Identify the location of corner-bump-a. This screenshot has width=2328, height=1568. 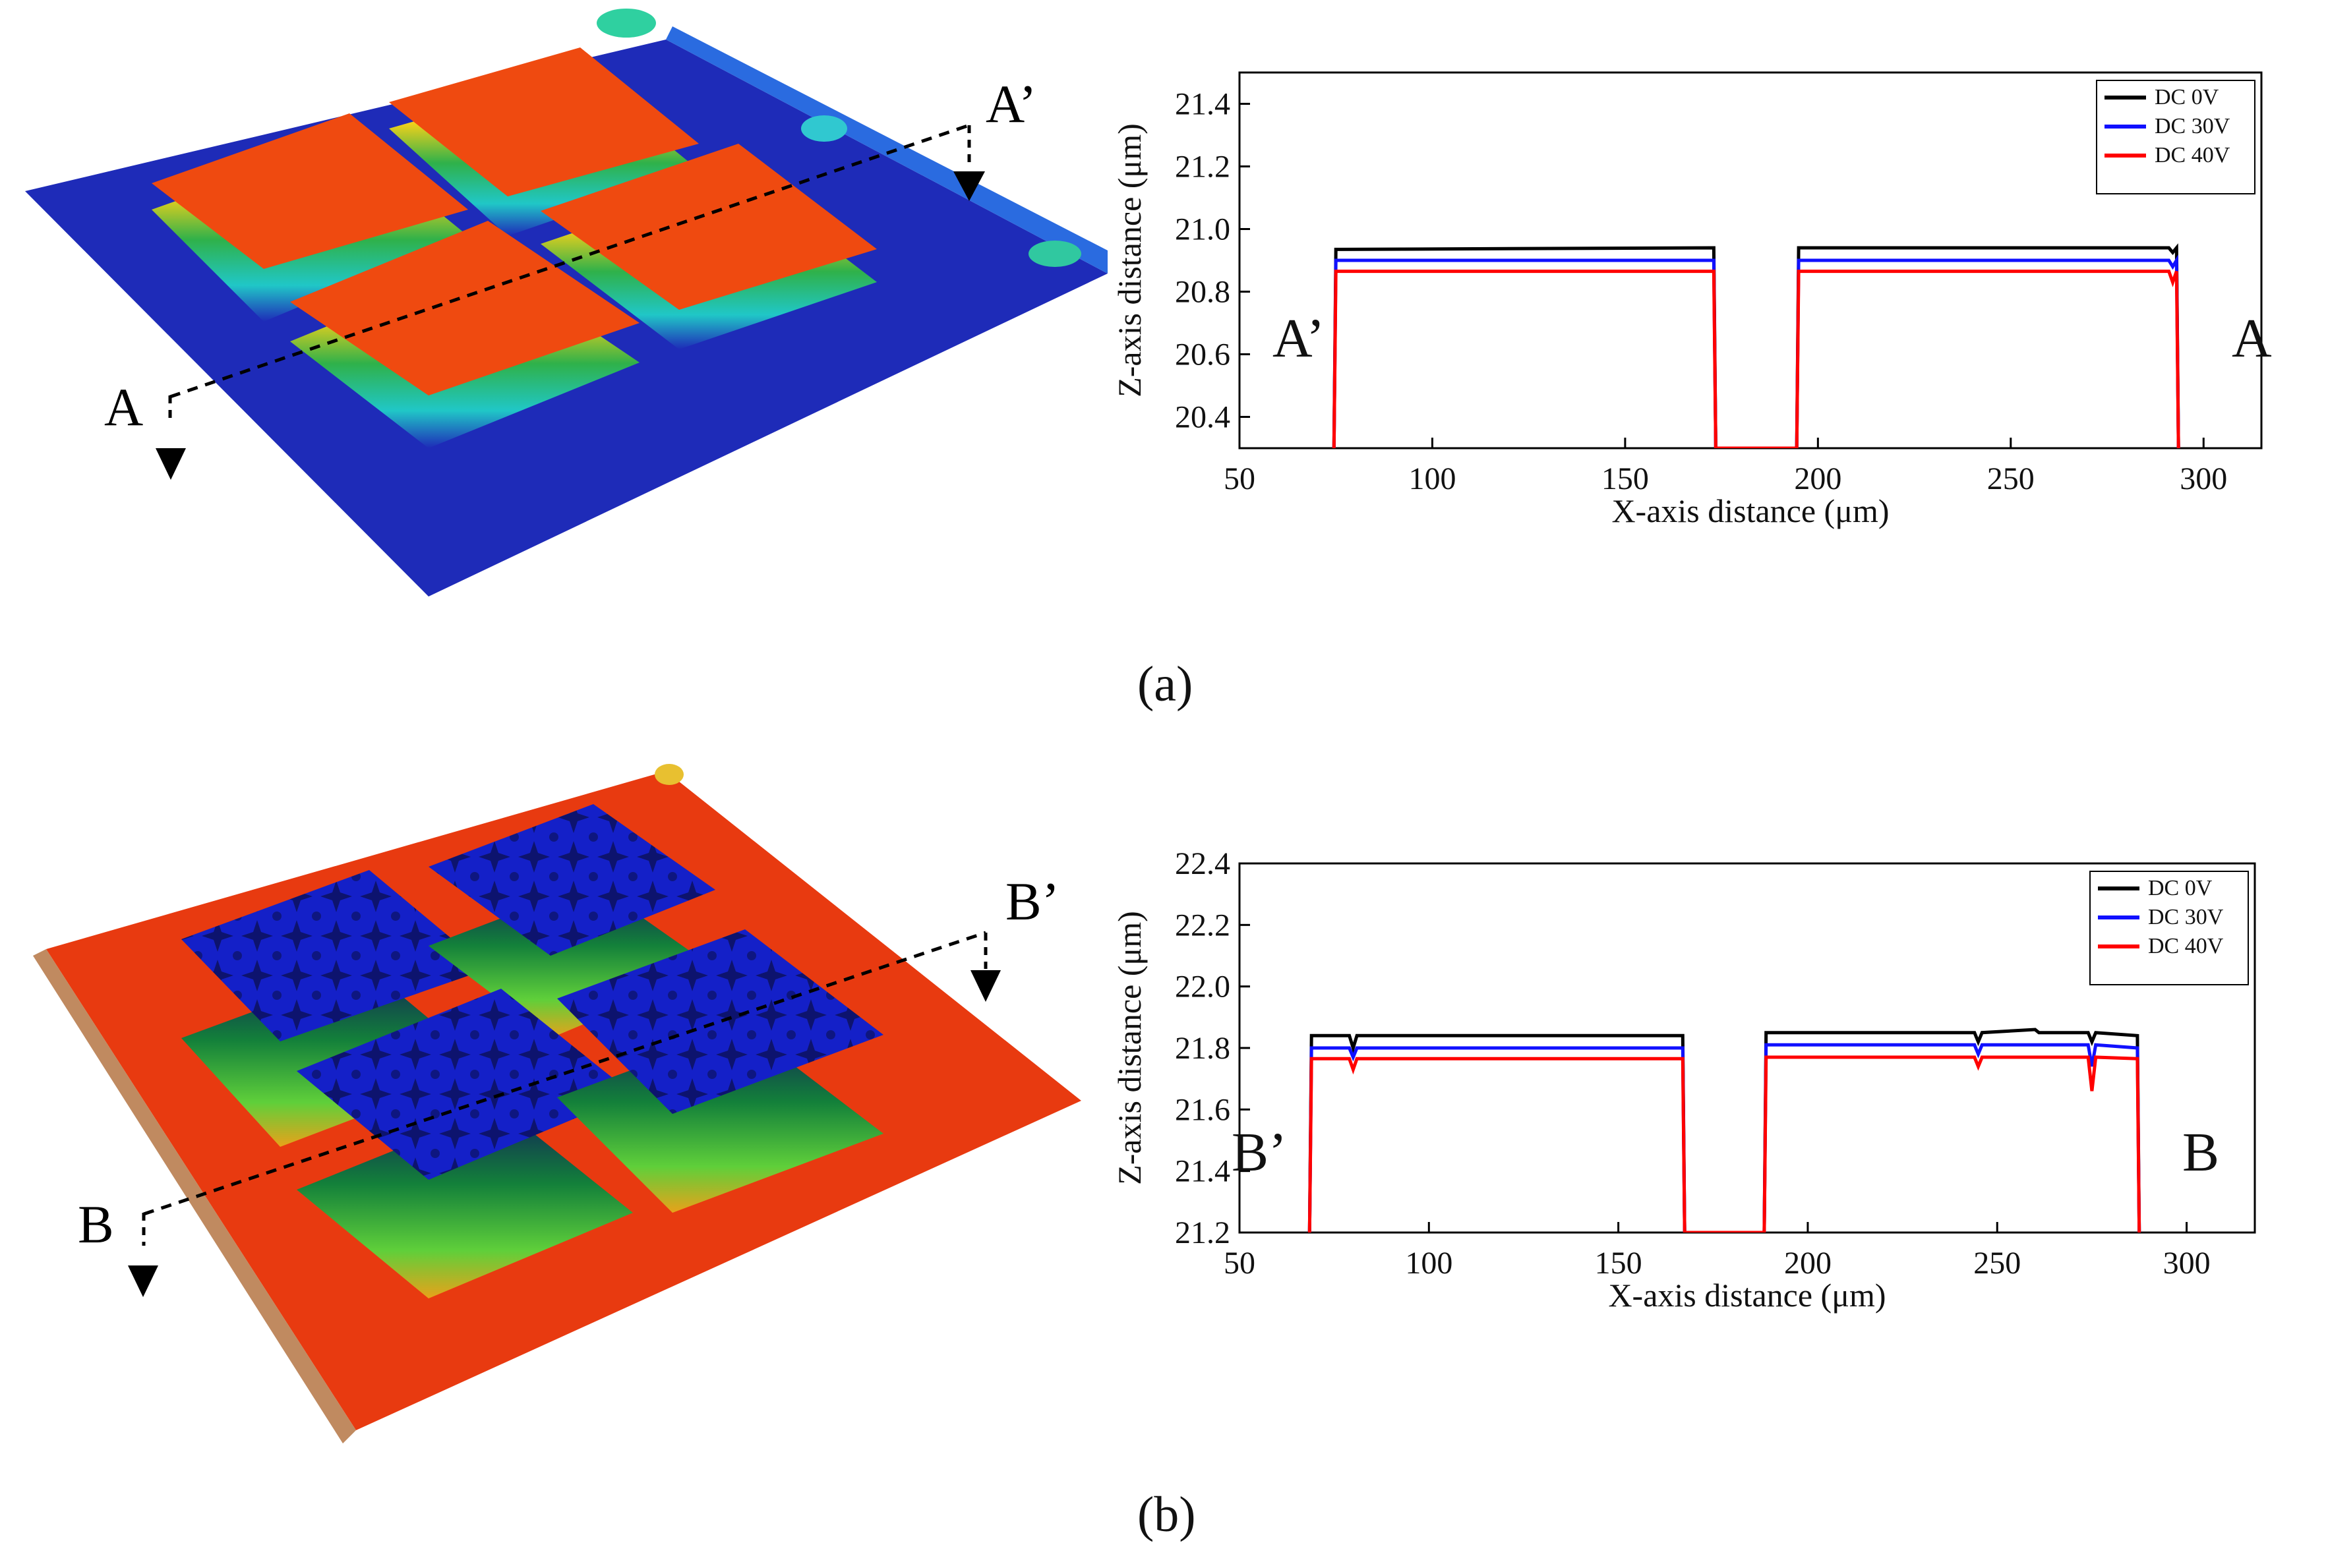
(626, 23).